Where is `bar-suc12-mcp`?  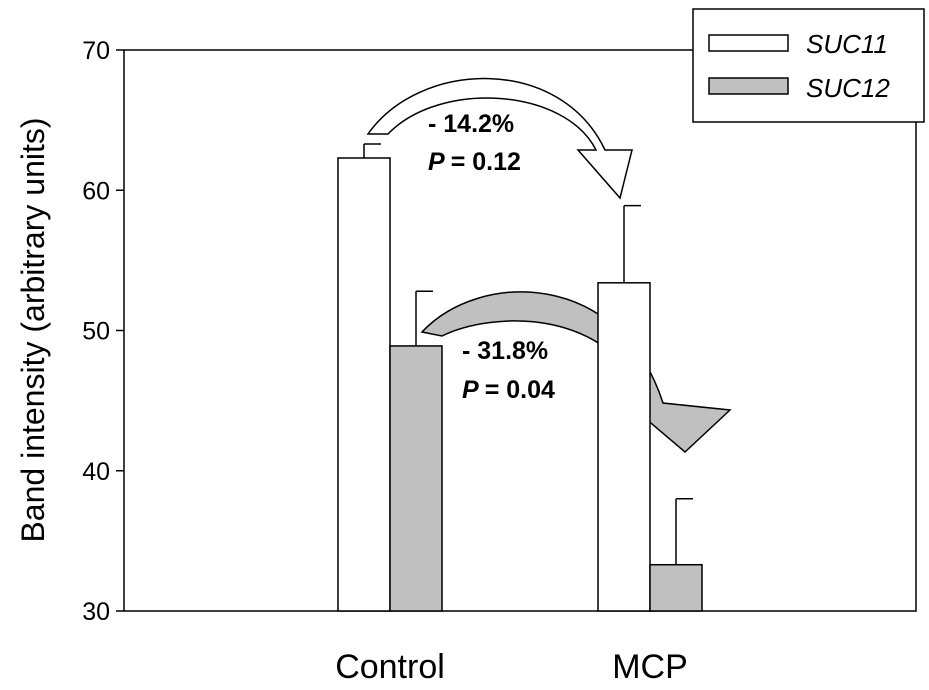
bar-suc12-mcp is located at coordinates (676, 587).